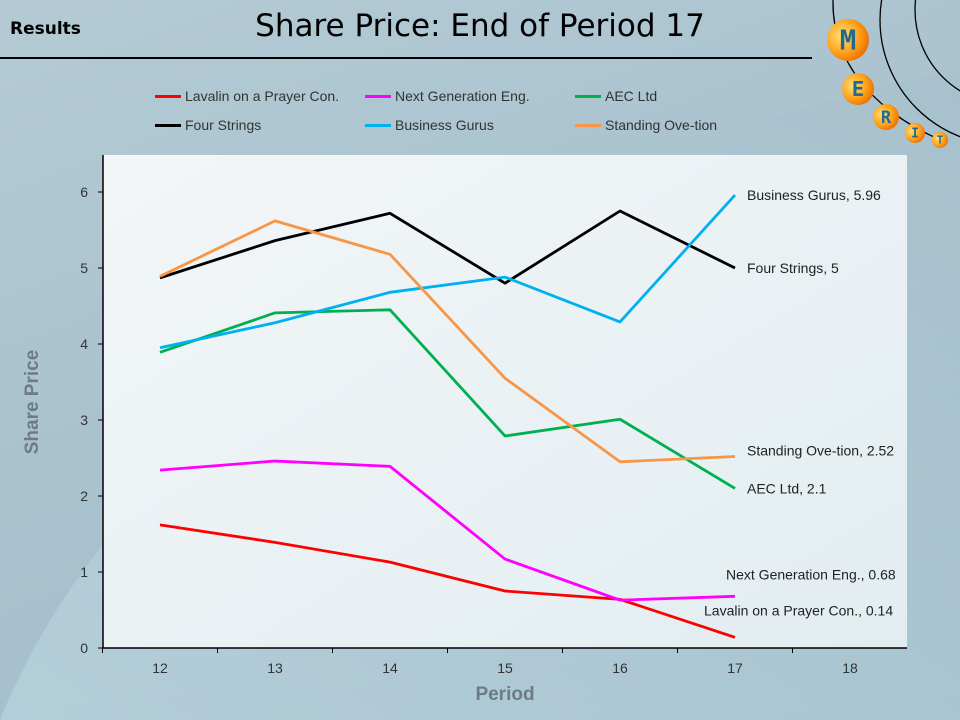  What do you see at coordinates (406, 58) in the screenshot?
I see `header-divider` at bounding box center [406, 58].